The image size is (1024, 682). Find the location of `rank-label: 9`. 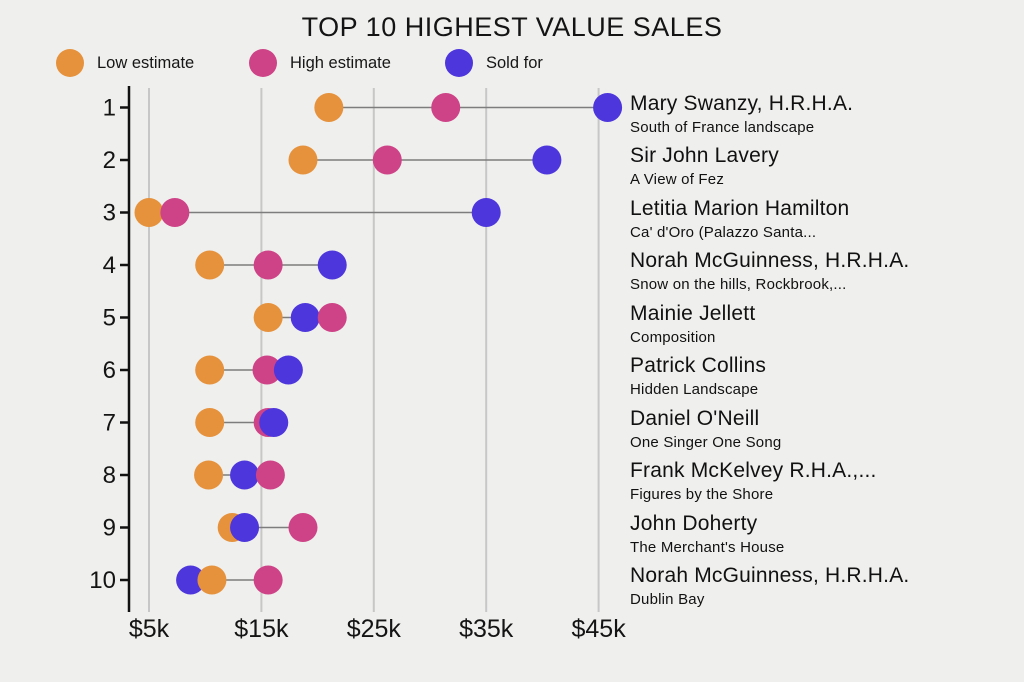

rank-label: 9 is located at coordinates (109, 528).